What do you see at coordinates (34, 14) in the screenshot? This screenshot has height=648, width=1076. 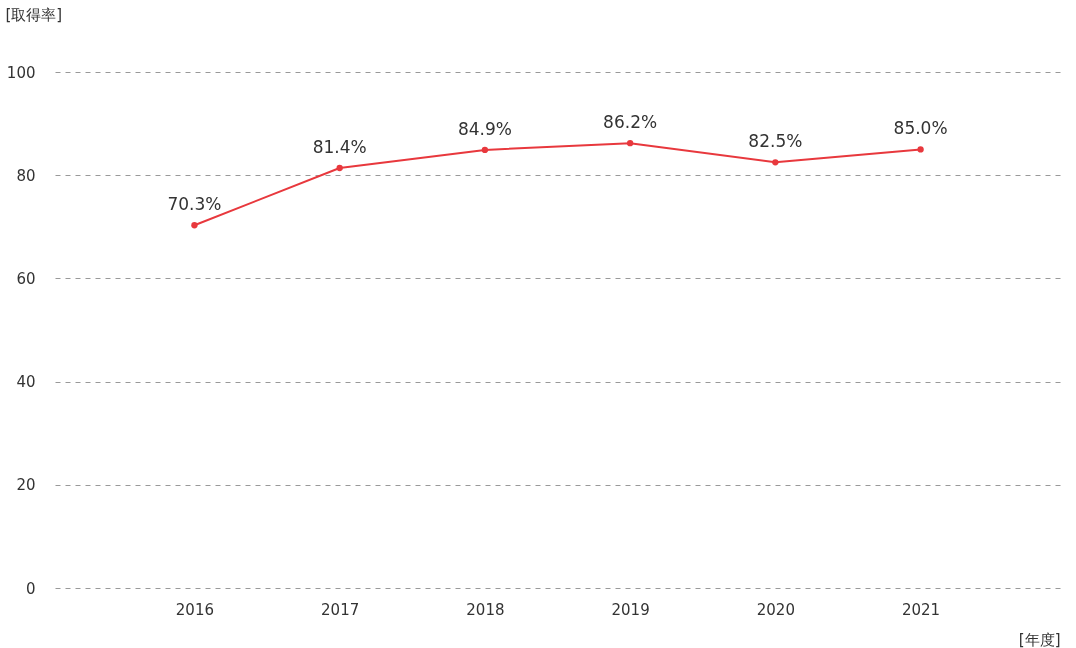 I see `y-axis-title: [取得率]` at bounding box center [34, 14].